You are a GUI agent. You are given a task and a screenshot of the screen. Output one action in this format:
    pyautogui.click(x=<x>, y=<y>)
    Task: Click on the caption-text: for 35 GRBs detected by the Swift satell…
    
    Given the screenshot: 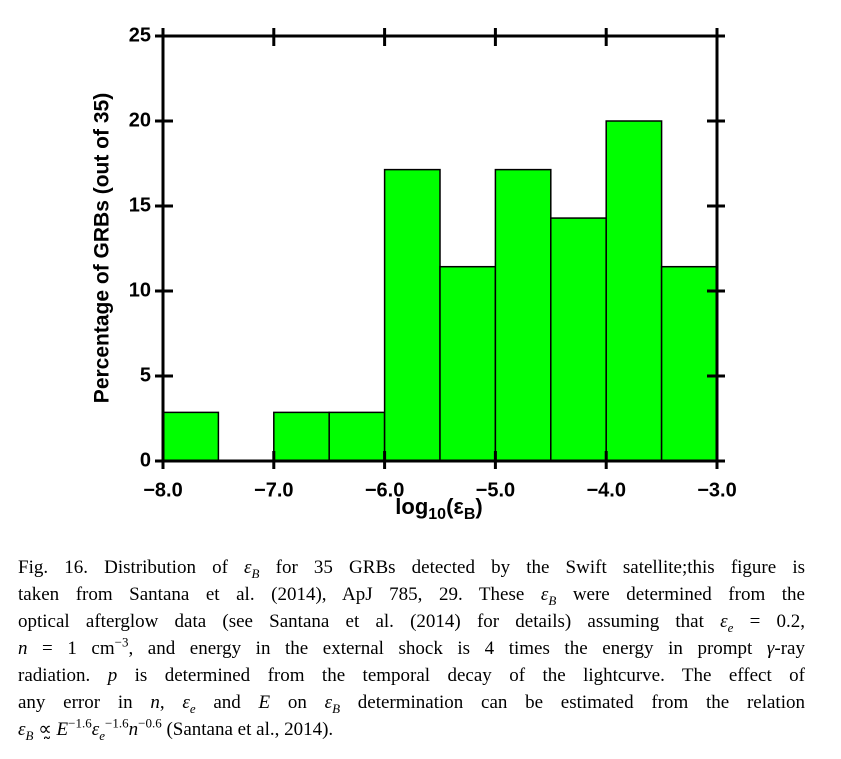 What is the action you would take?
    pyautogui.click(x=532, y=567)
    